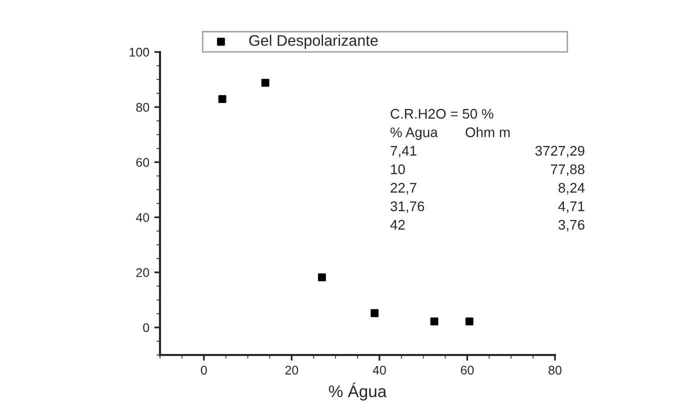 The width and height of the screenshot is (675, 406). Describe the element at coordinates (146, 327) in the screenshot. I see `y-tick-label: 0` at that location.